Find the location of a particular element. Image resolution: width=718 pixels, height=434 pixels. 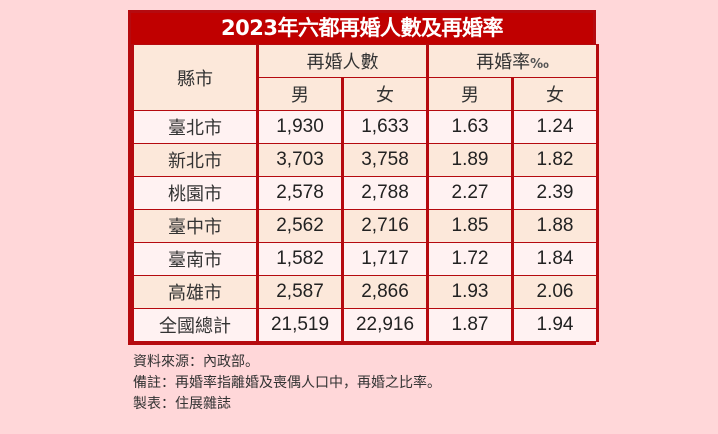

city-cell: 桃園市 is located at coordinates (195, 193).